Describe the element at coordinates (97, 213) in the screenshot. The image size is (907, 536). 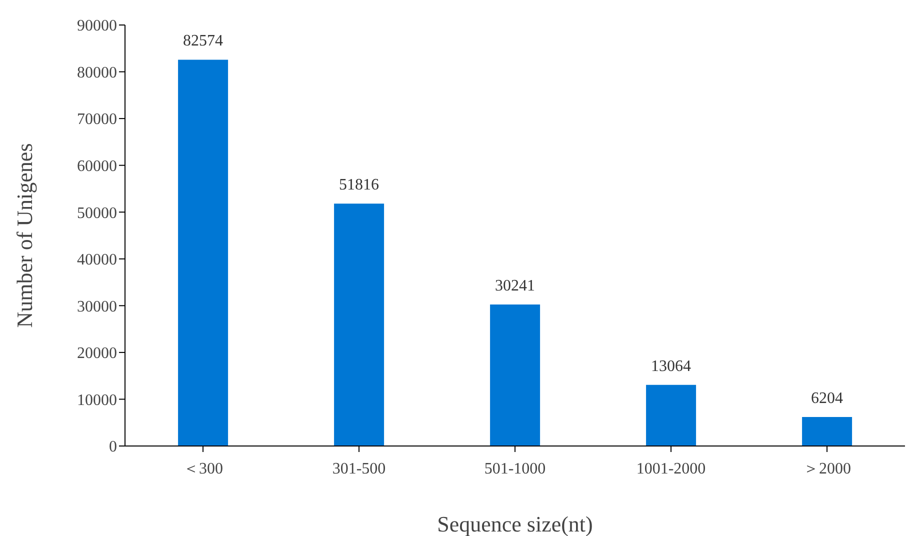
I see `y-tick-label: 50000` at that location.